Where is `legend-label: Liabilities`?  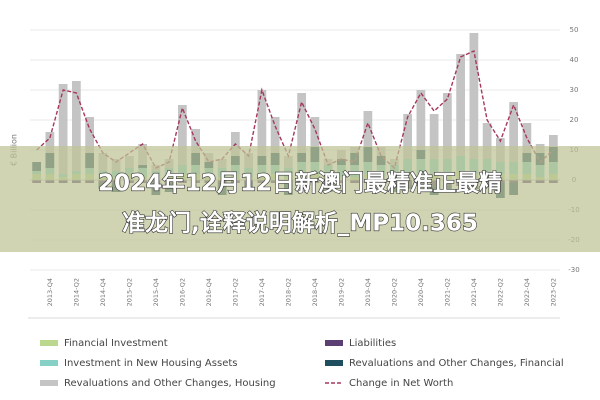 legend-label: Liabilities is located at coordinates (372, 343).